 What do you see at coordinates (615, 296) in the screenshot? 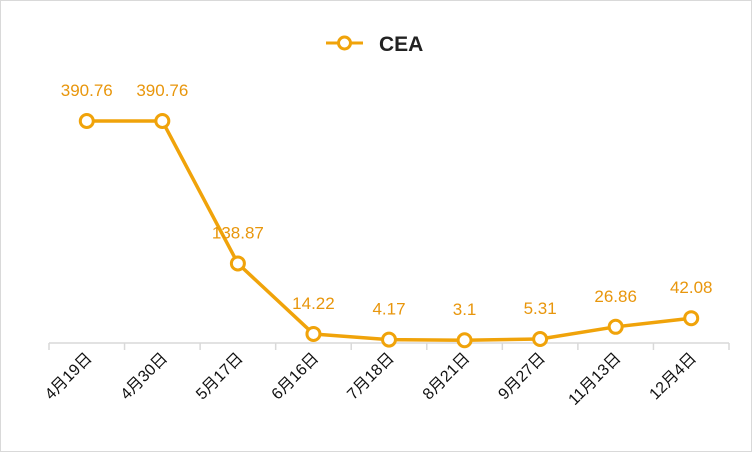
I see `data-label: 26.86` at bounding box center [615, 296].